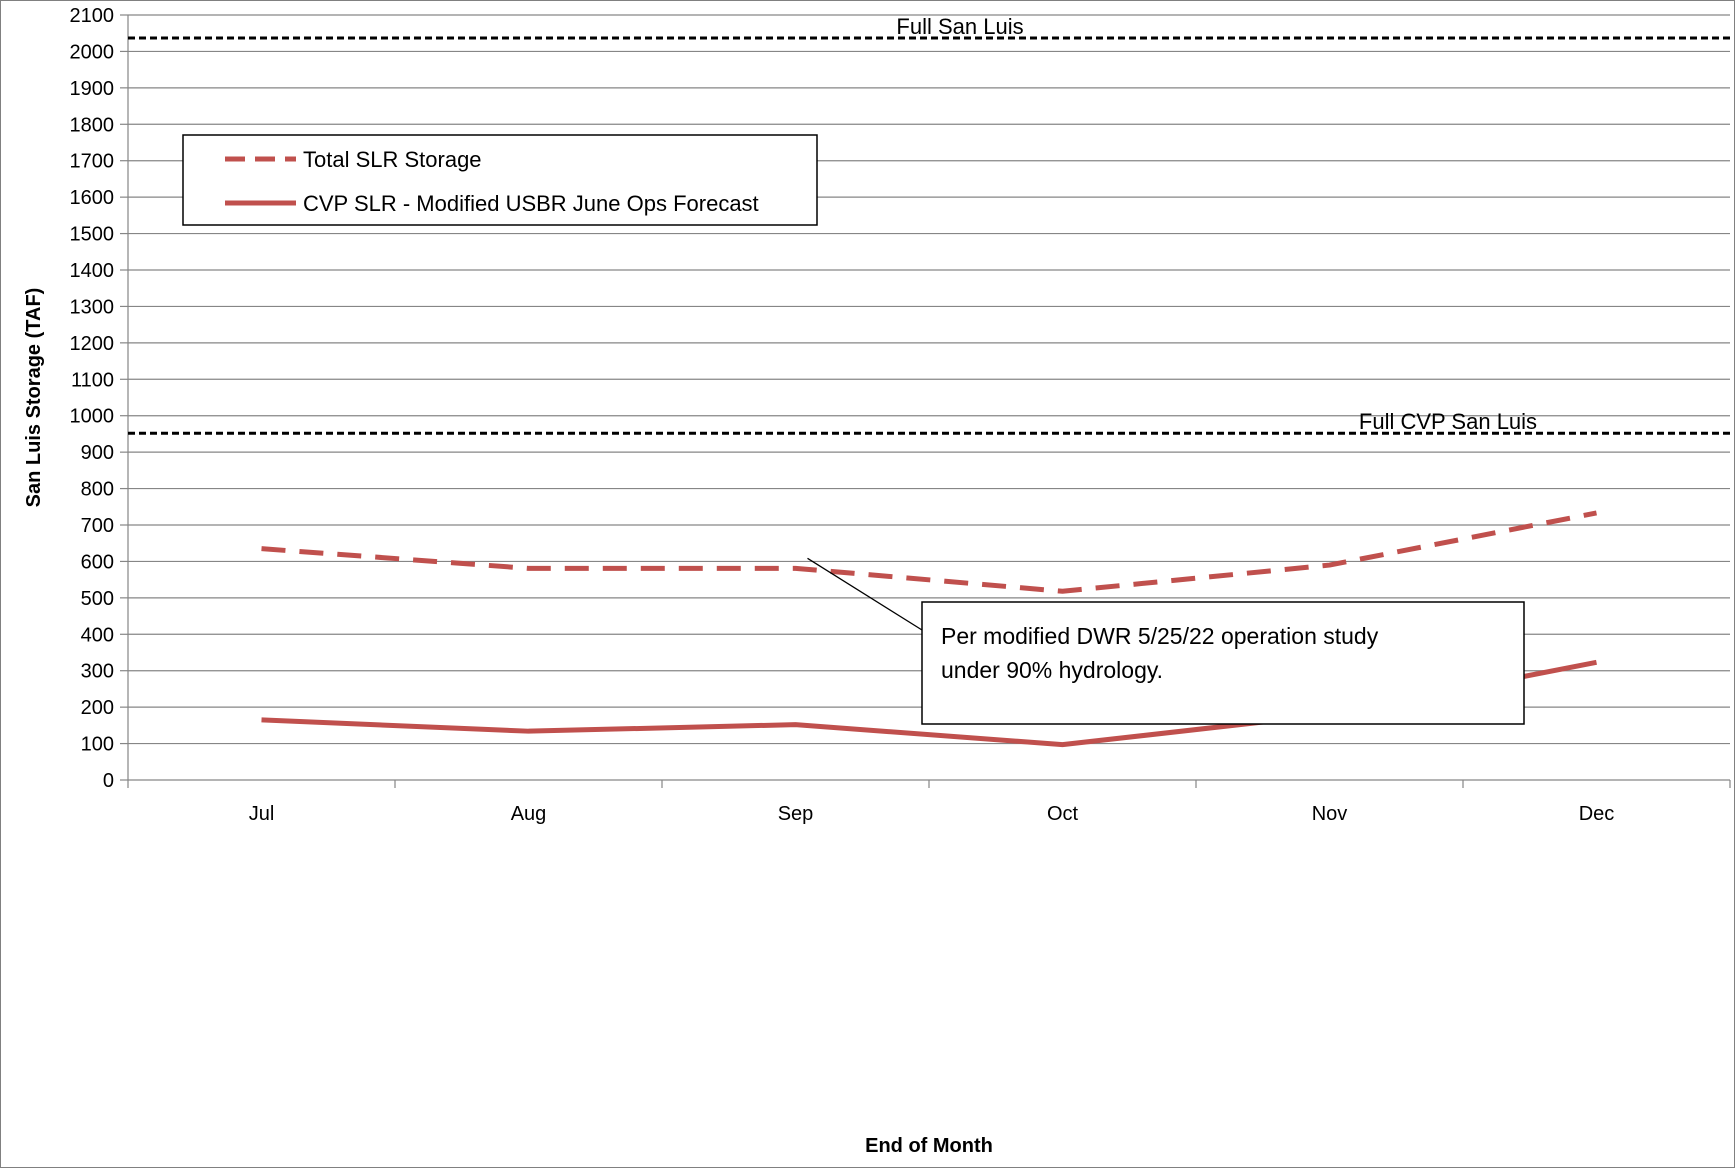 This screenshot has width=1735, height=1168. What do you see at coordinates (97, 453) in the screenshot?
I see `y-tick-label: 900` at bounding box center [97, 453].